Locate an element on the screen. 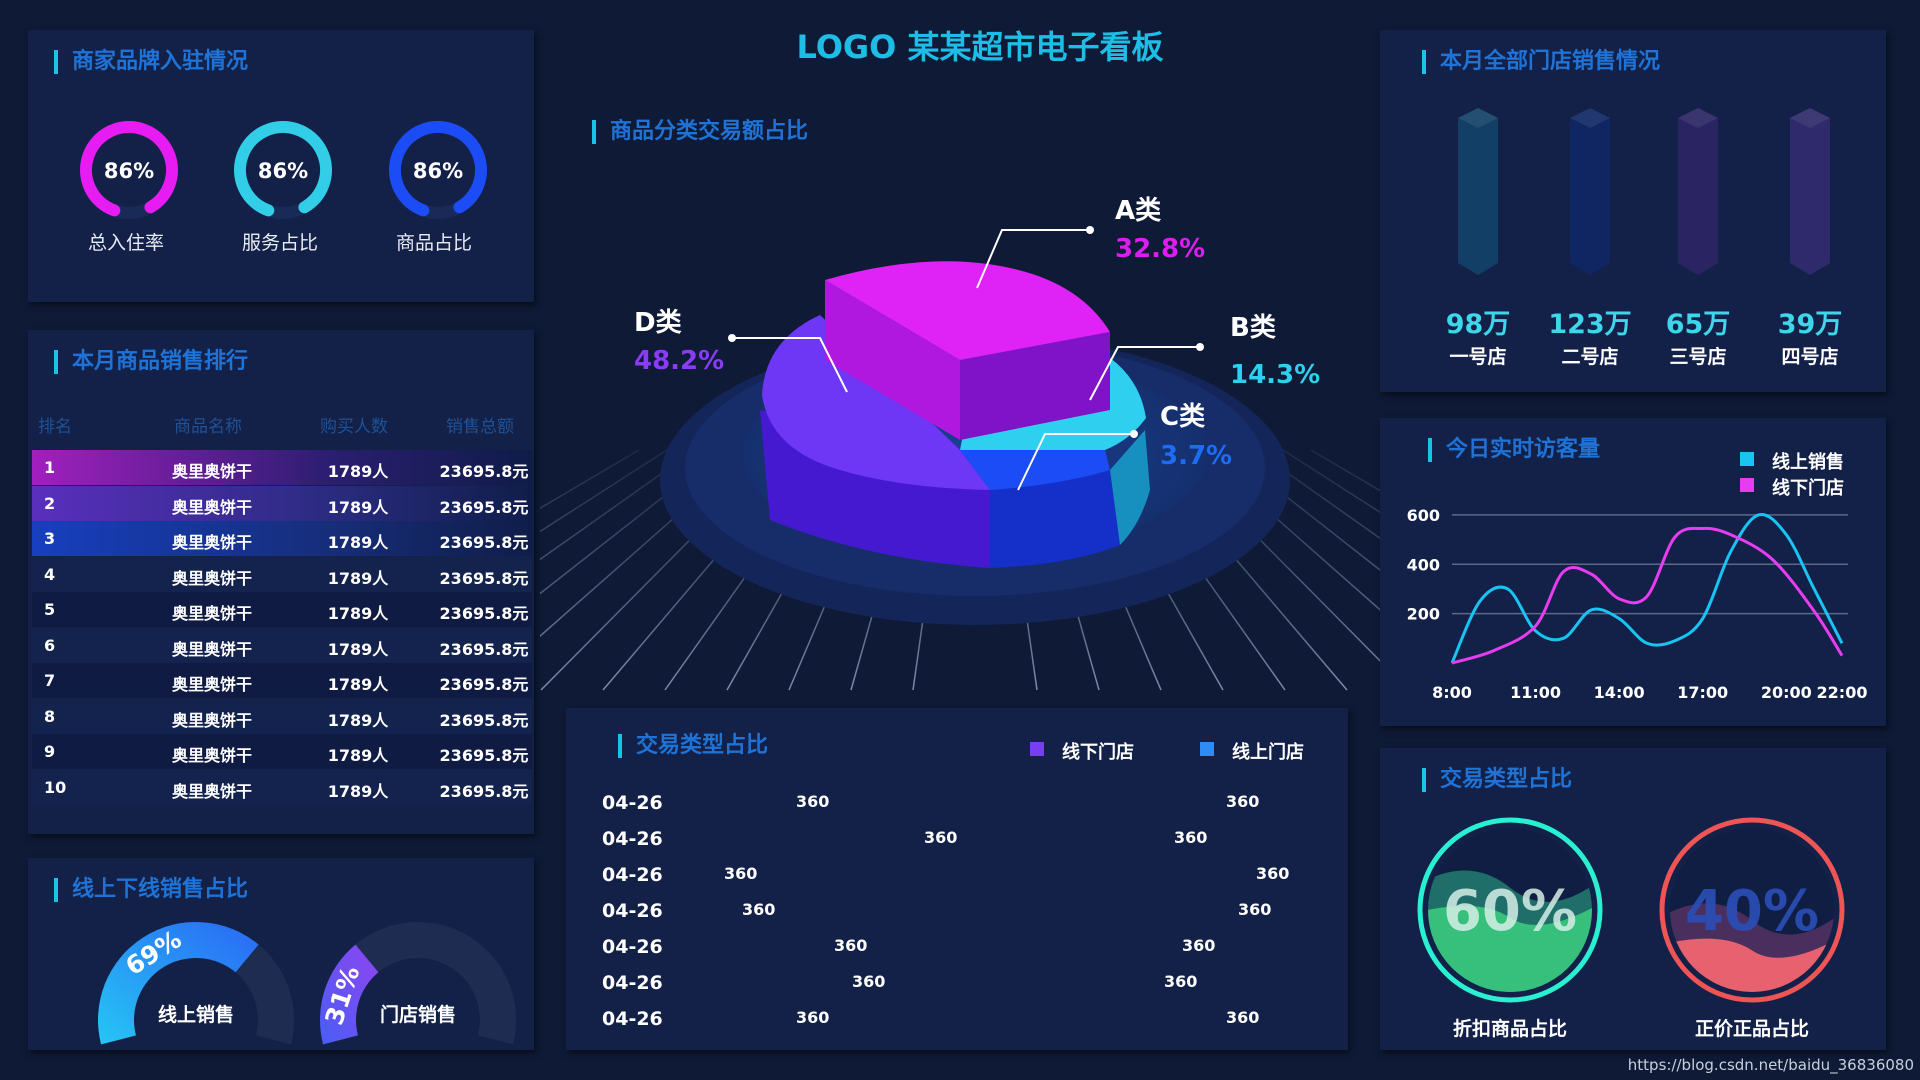  gauge-label: 线上销售 is located at coordinates (195, 1015).